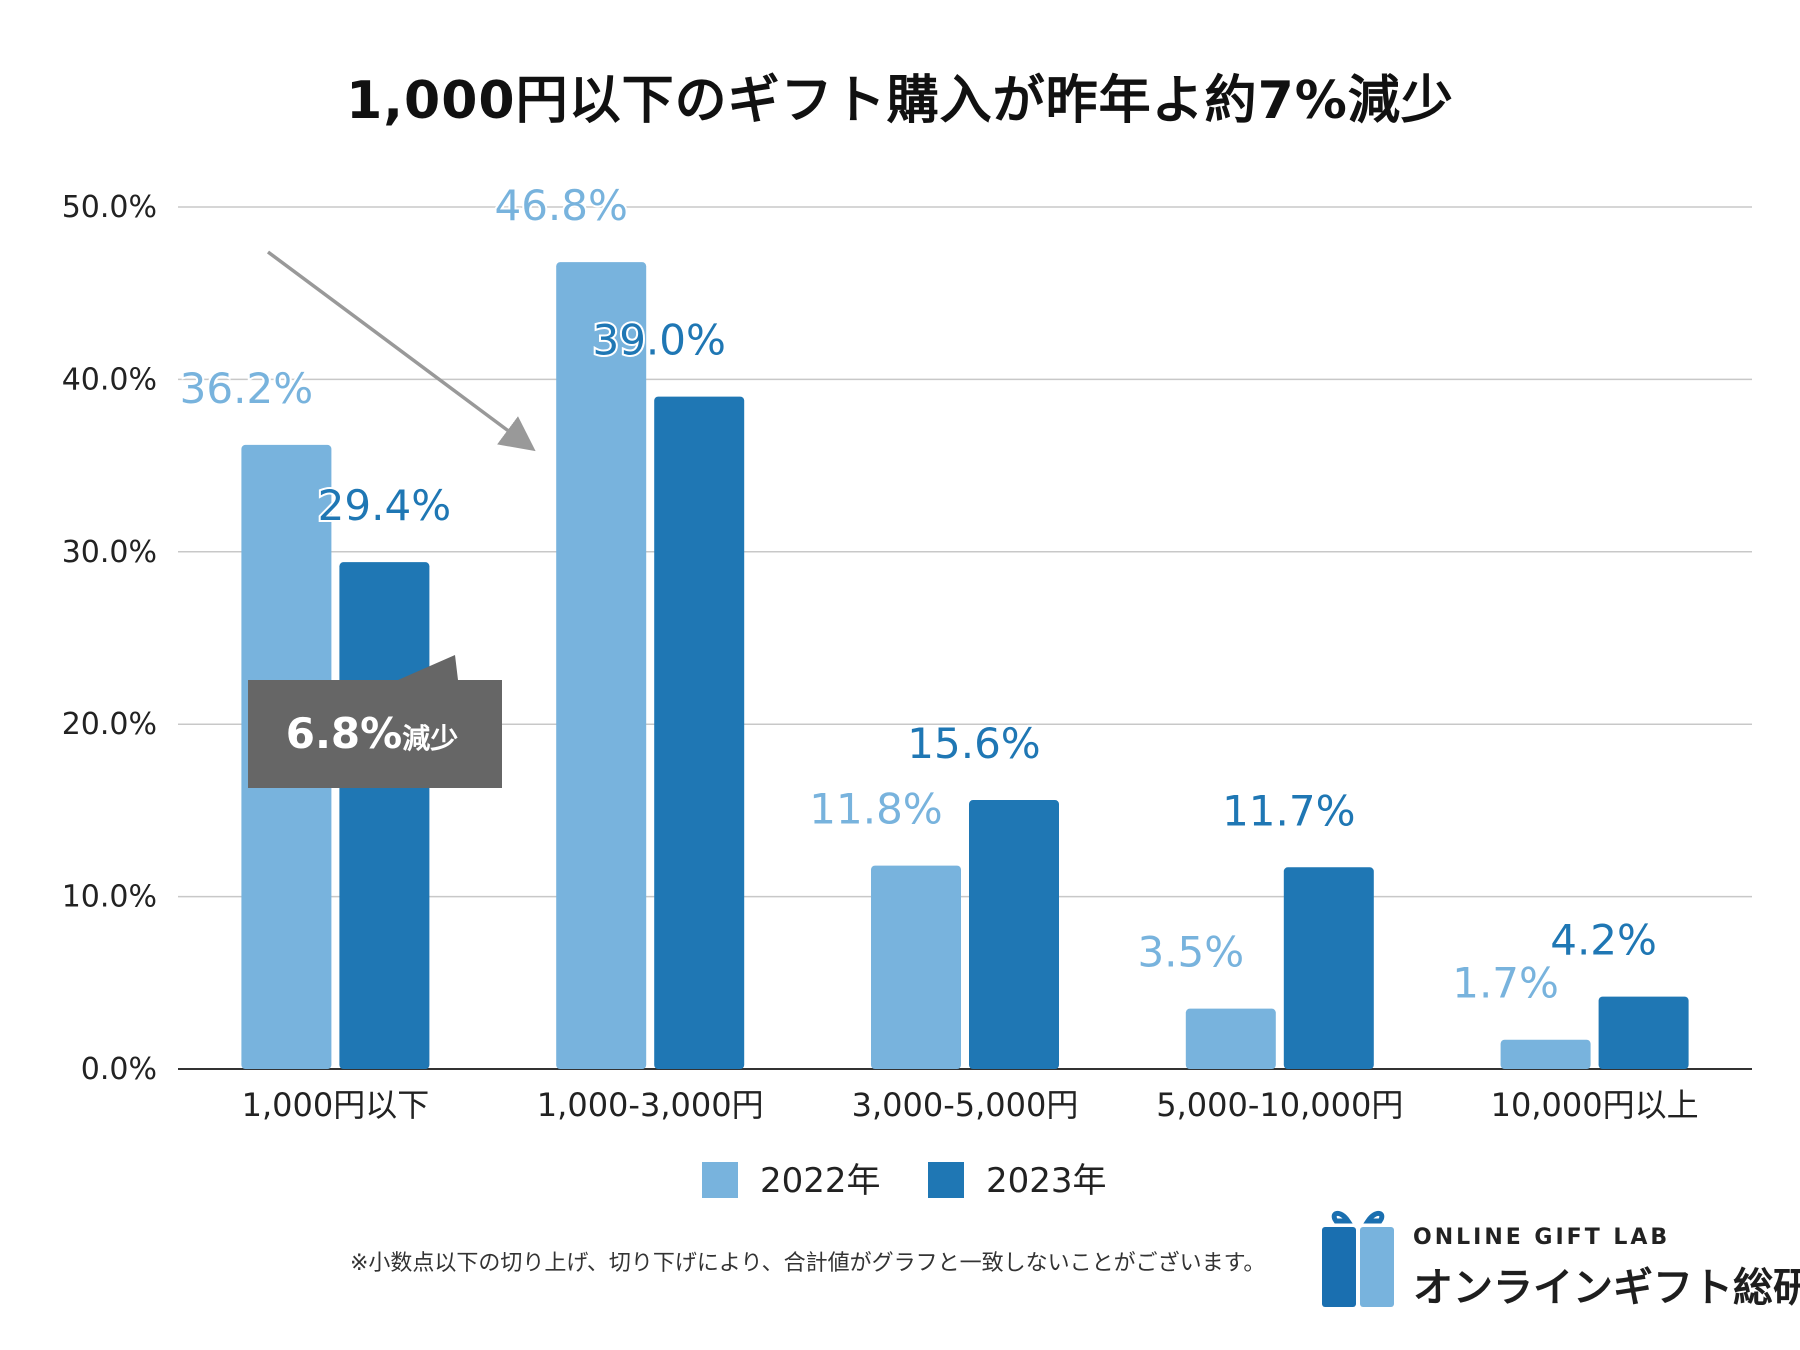 The height and width of the screenshot is (1350, 1800). What do you see at coordinates (1046, 1181) in the screenshot?
I see `legend-label: 2023年` at bounding box center [1046, 1181].